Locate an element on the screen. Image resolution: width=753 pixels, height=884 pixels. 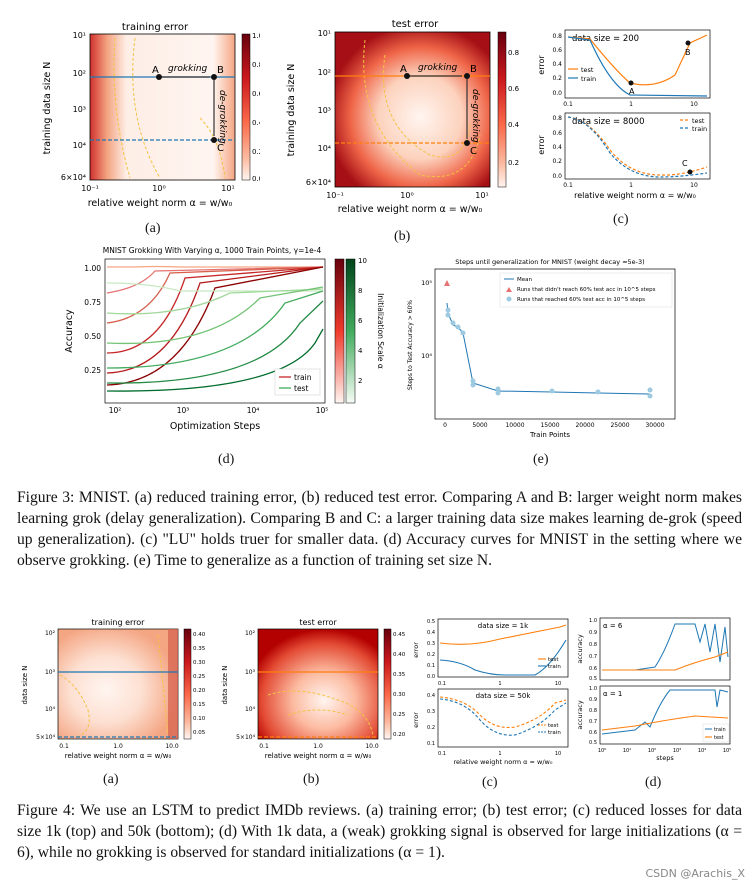
degrokking-label: de-grokking is located at coordinates (222, 117).